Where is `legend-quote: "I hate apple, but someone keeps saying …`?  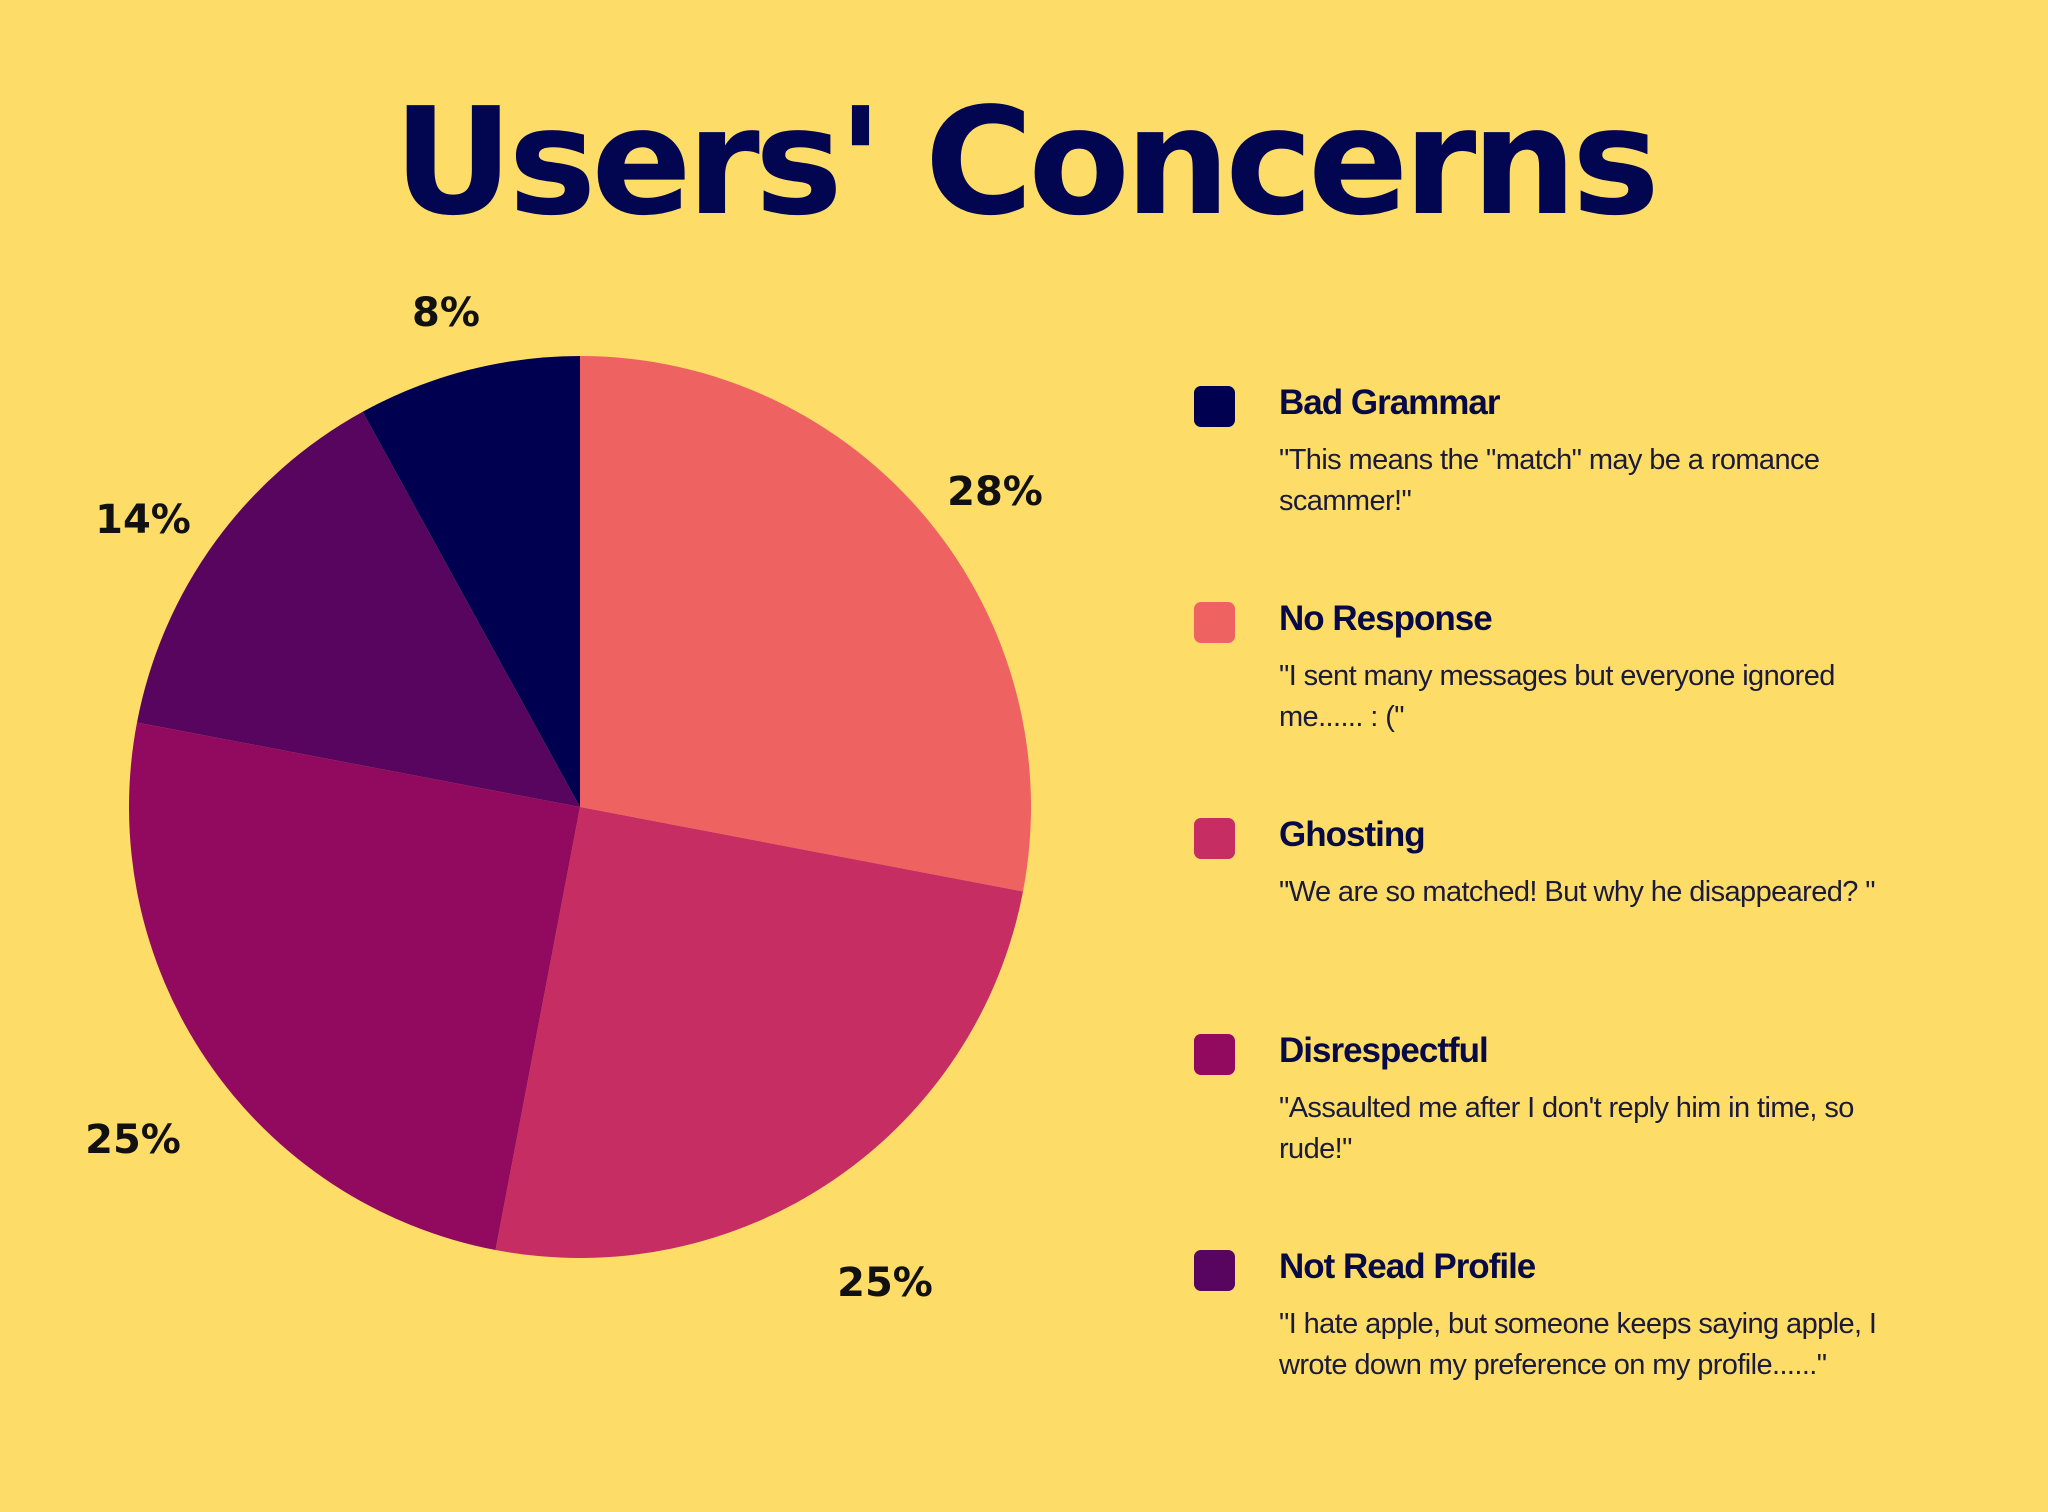 legend-quote: "I hate apple, but someone keeps saying … is located at coordinates (1578, 1344).